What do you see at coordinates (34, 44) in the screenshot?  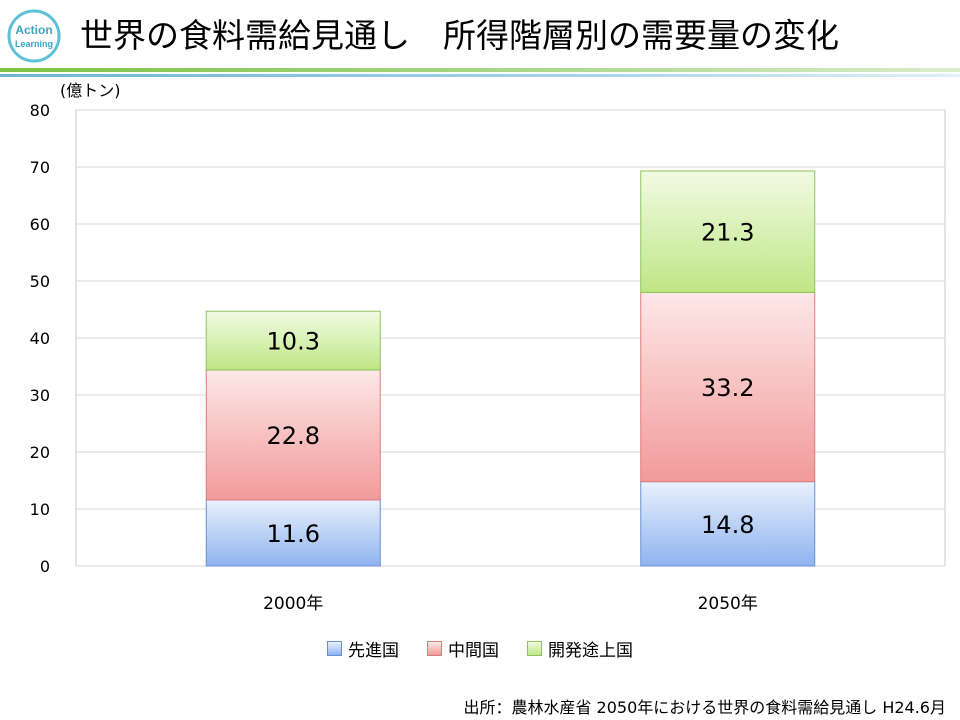 I see `logo-text-line2: Learning` at bounding box center [34, 44].